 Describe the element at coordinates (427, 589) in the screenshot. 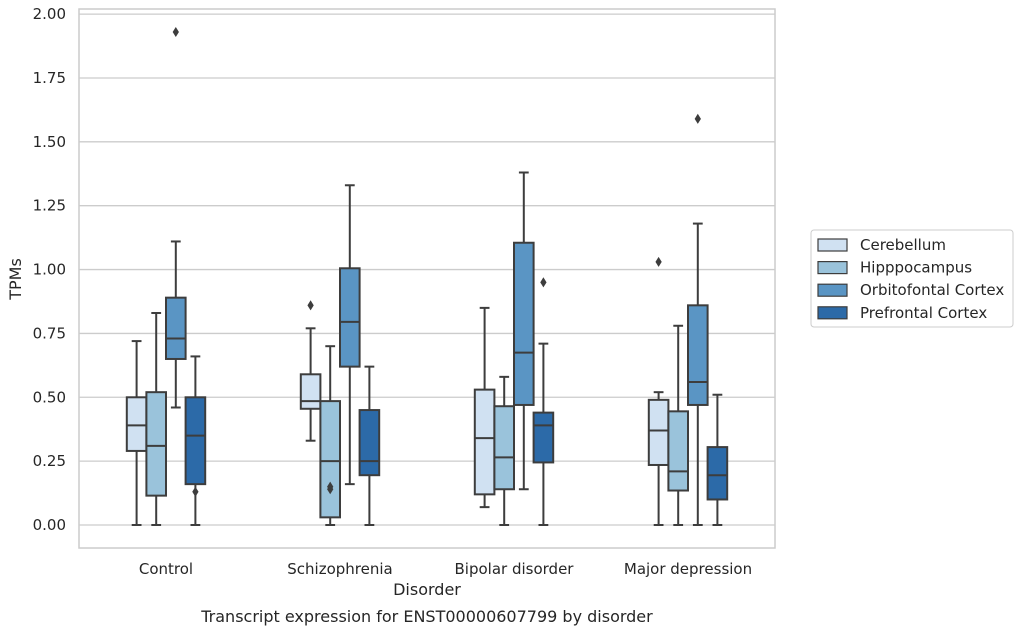

I see `x-axis-title: Disorder` at that location.